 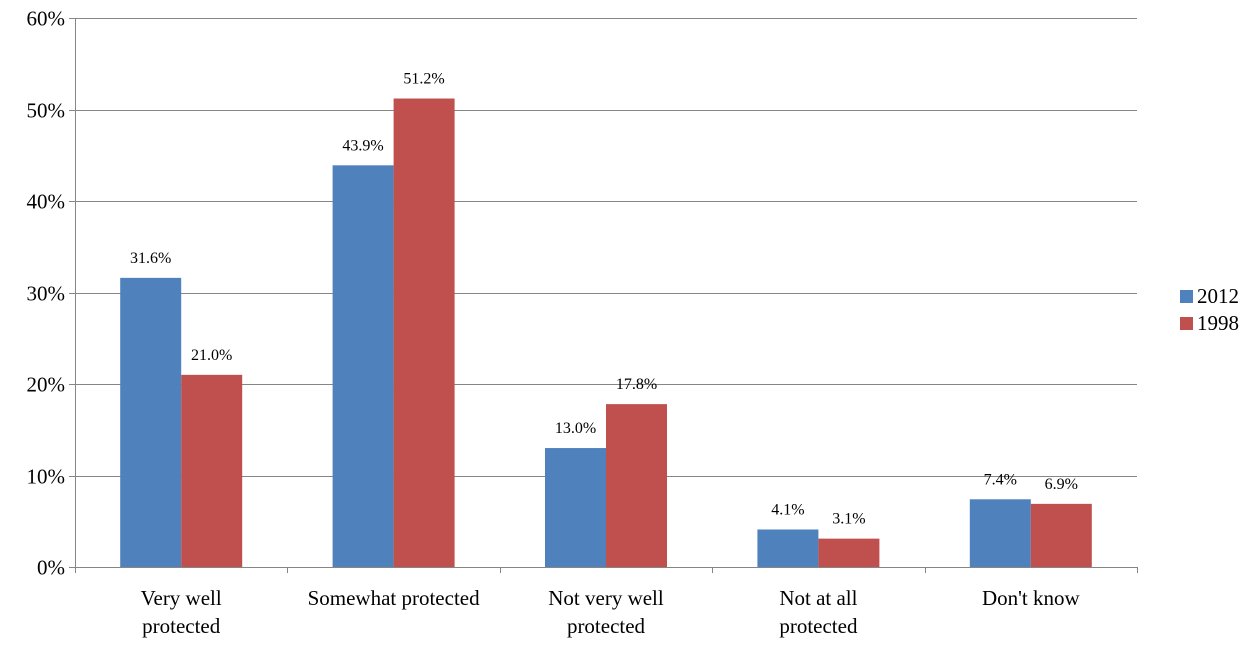 I want to click on x-tick-label-line: Not at all, so click(x=818, y=598).